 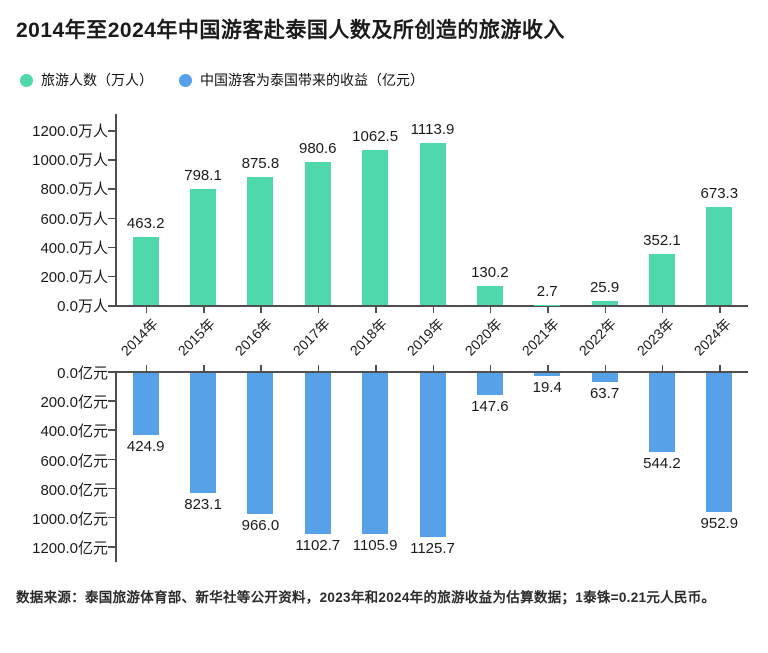 I want to click on bar-visitors-value-label: 463.2, so click(x=145, y=224).